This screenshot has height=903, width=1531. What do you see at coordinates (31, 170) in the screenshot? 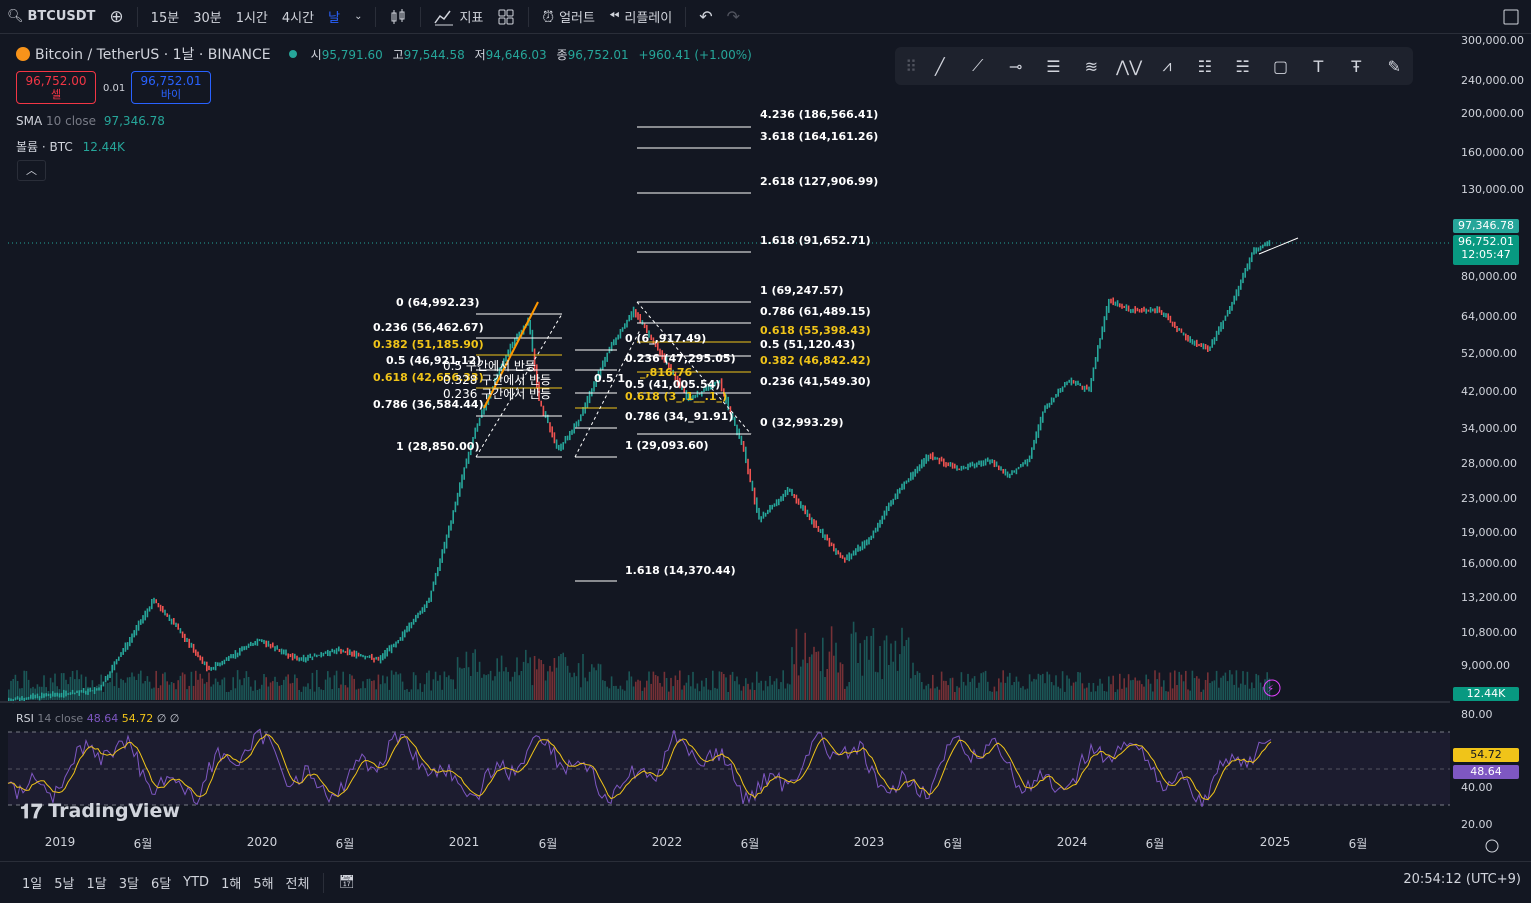
I see `collapse-legend-button: ︿` at bounding box center [31, 170].